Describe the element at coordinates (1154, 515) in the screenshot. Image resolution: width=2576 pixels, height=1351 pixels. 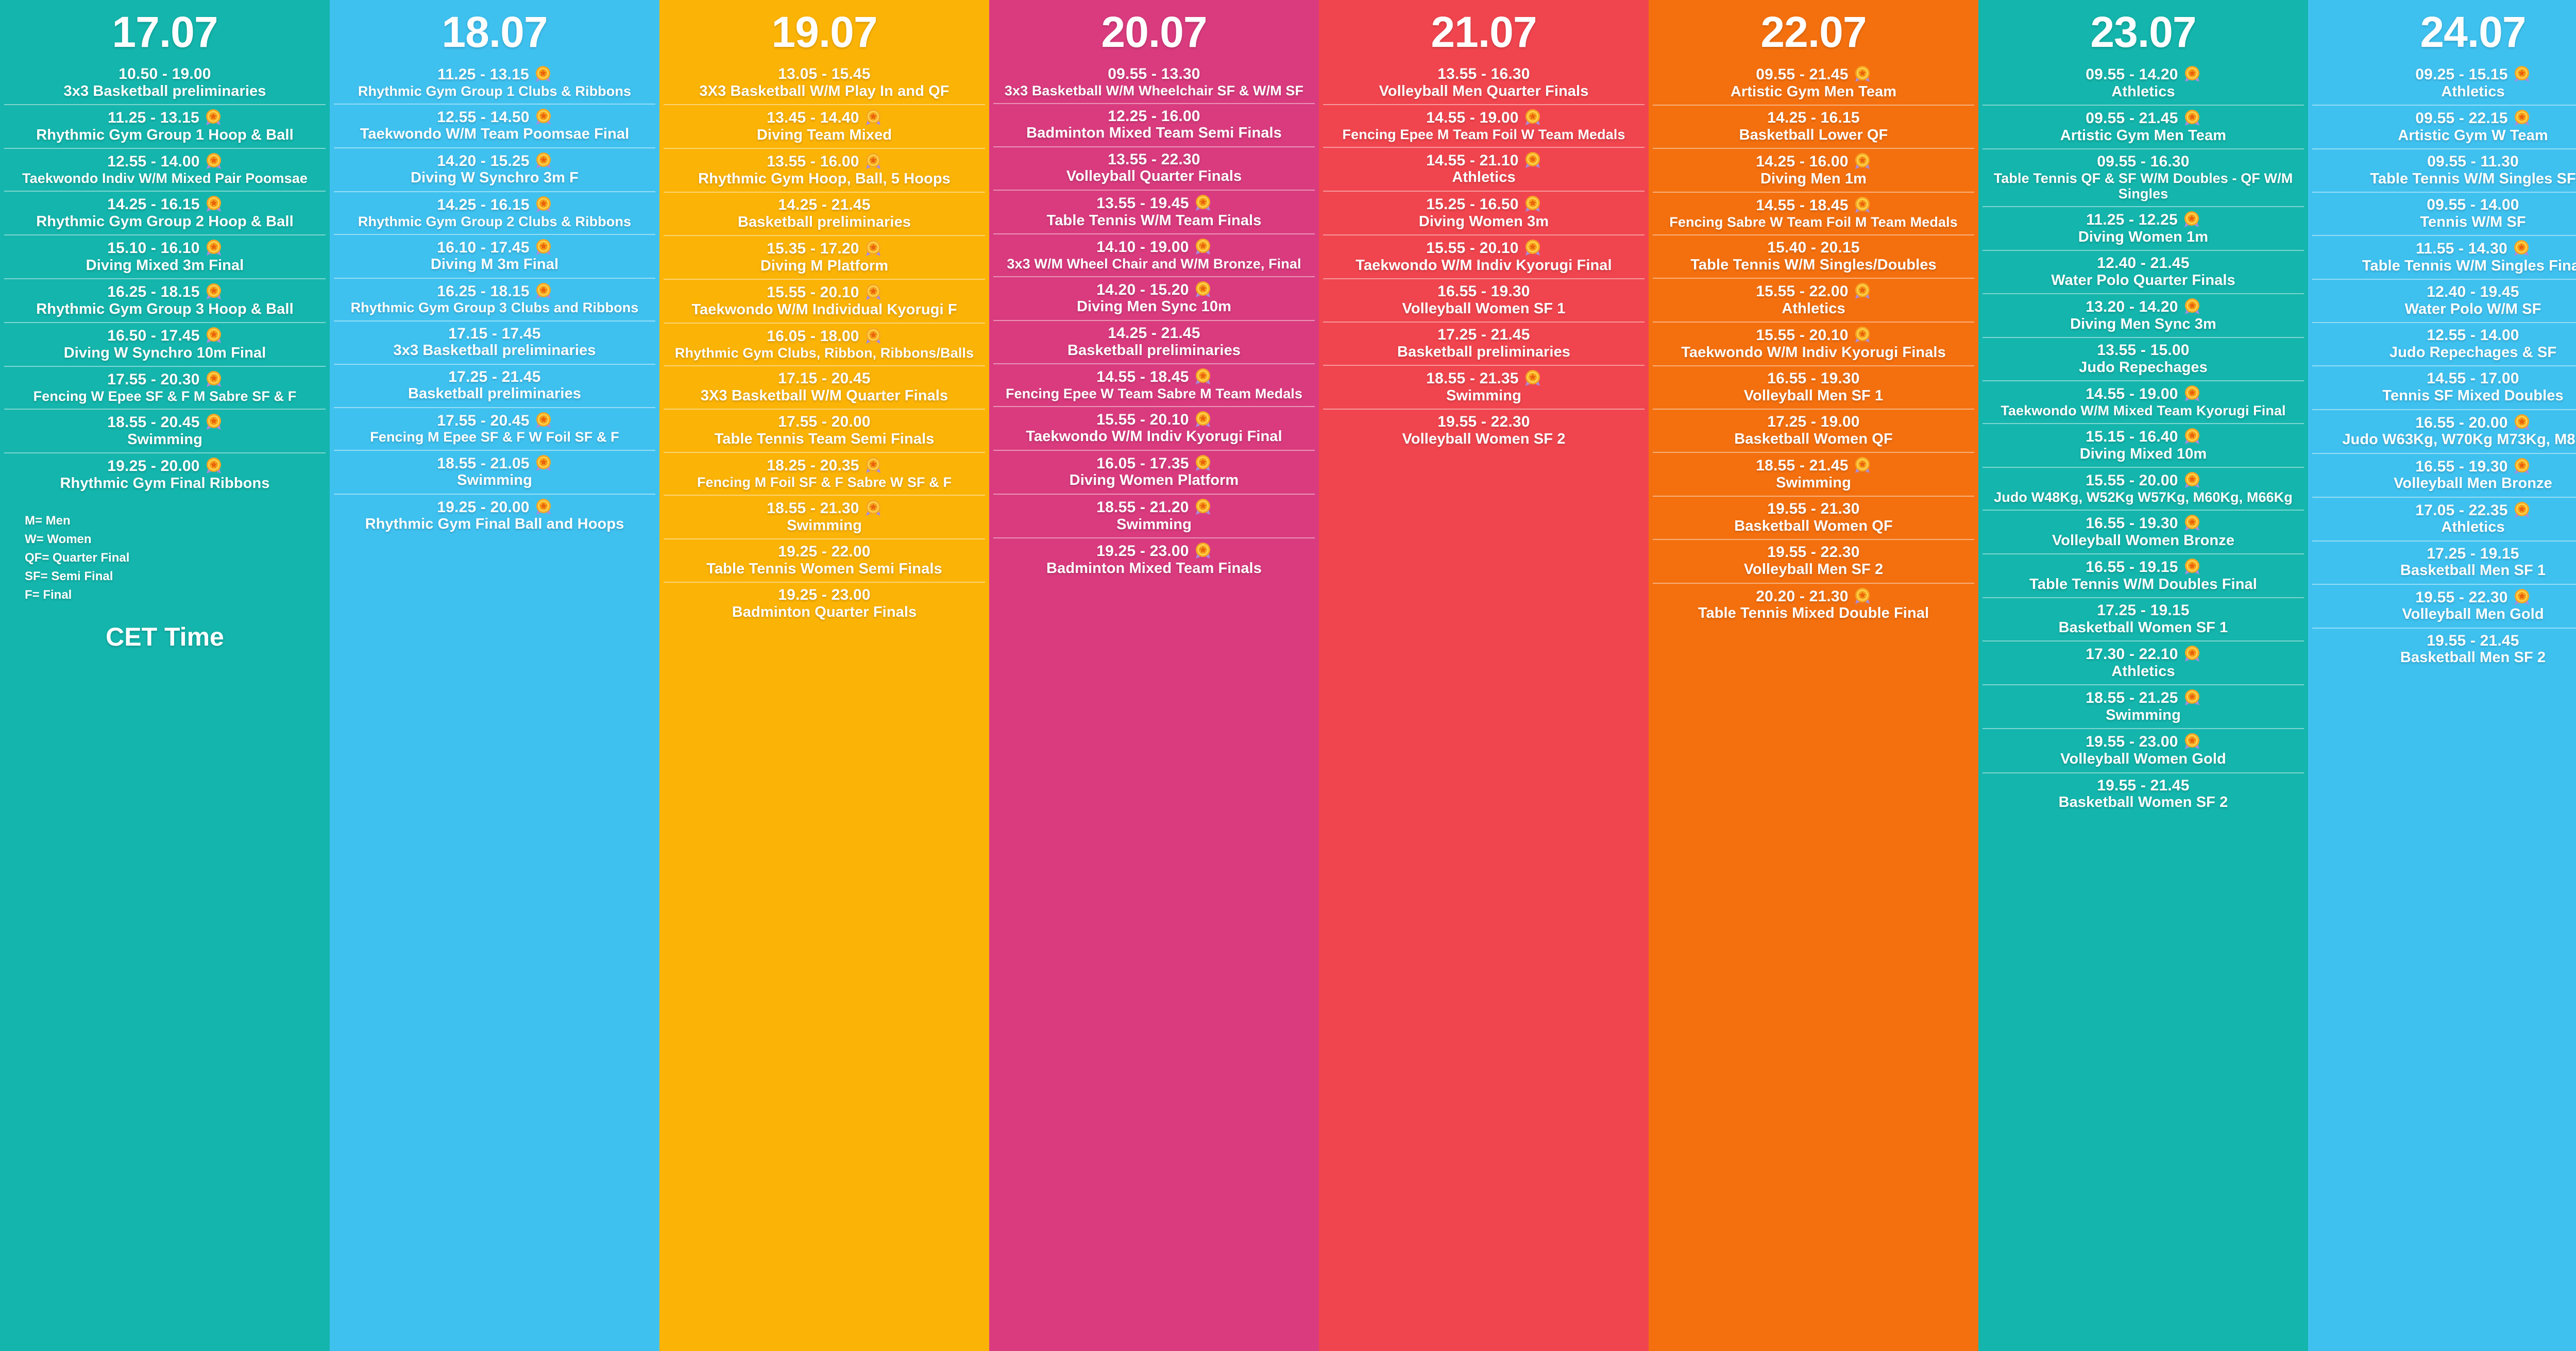
I see `event-item: 18.55 - 21.20 Swimming` at that location.